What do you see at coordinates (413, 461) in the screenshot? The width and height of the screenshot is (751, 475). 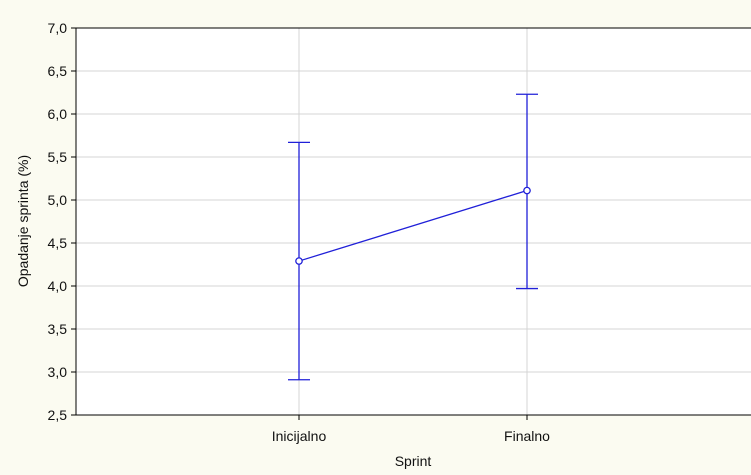 I see `x-axis-title: Sprint` at bounding box center [413, 461].